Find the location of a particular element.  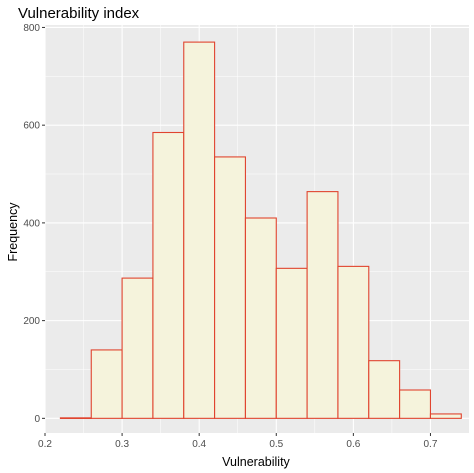

x-tick-label: 0.5 is located at coordinates (276, 444).